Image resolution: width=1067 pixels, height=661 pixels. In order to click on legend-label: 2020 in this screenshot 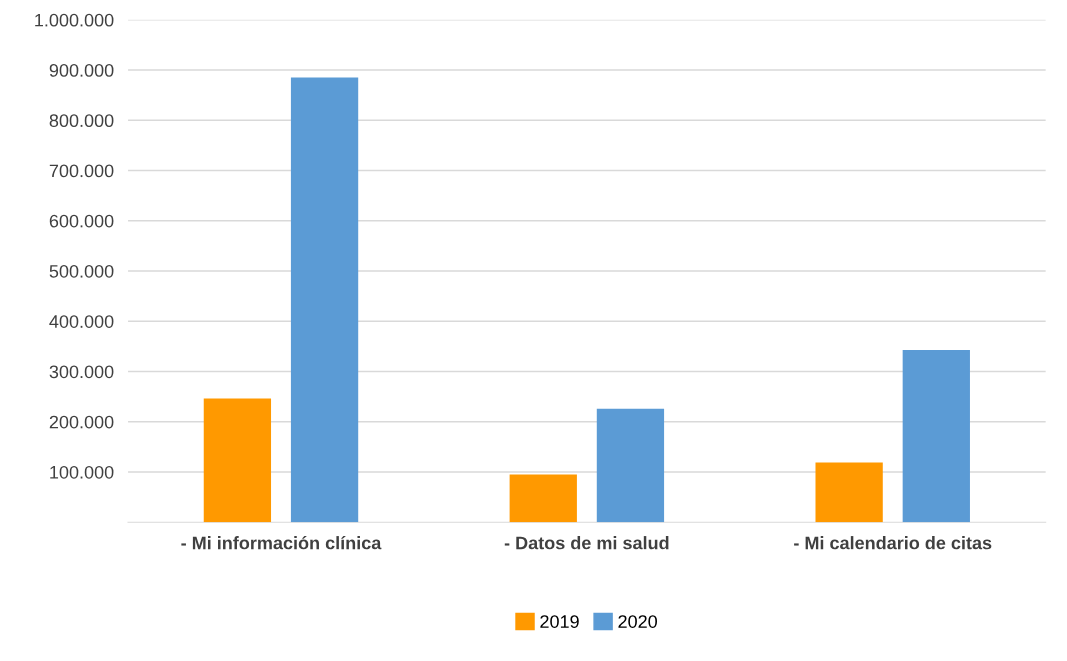, I will do `click(637, 621)`.